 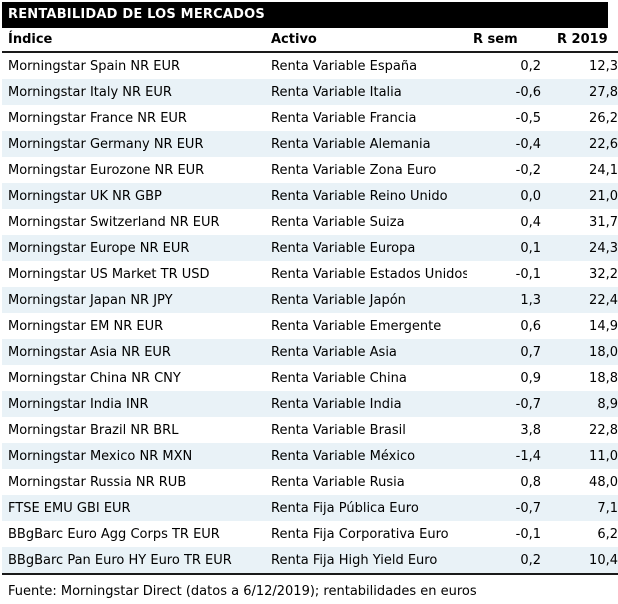 I want to click on cell-r-2019: 31,7, so click(x=603, y=222).